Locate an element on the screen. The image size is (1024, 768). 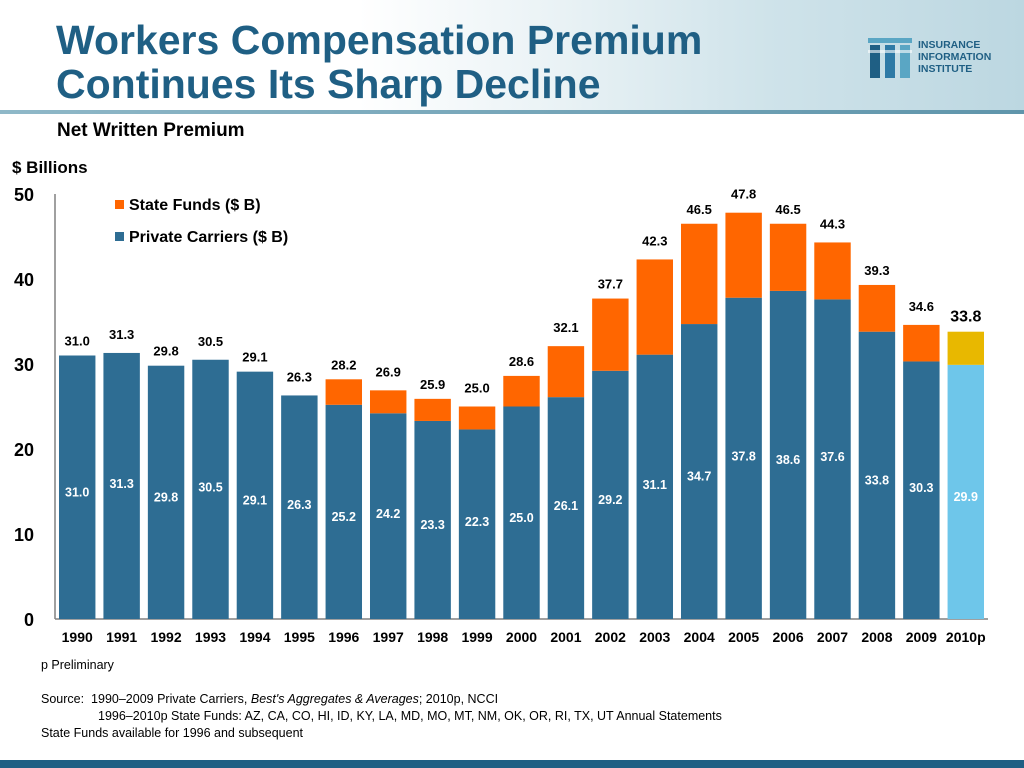
x-tick-label: 2005 is located at coordinates (743, 637).